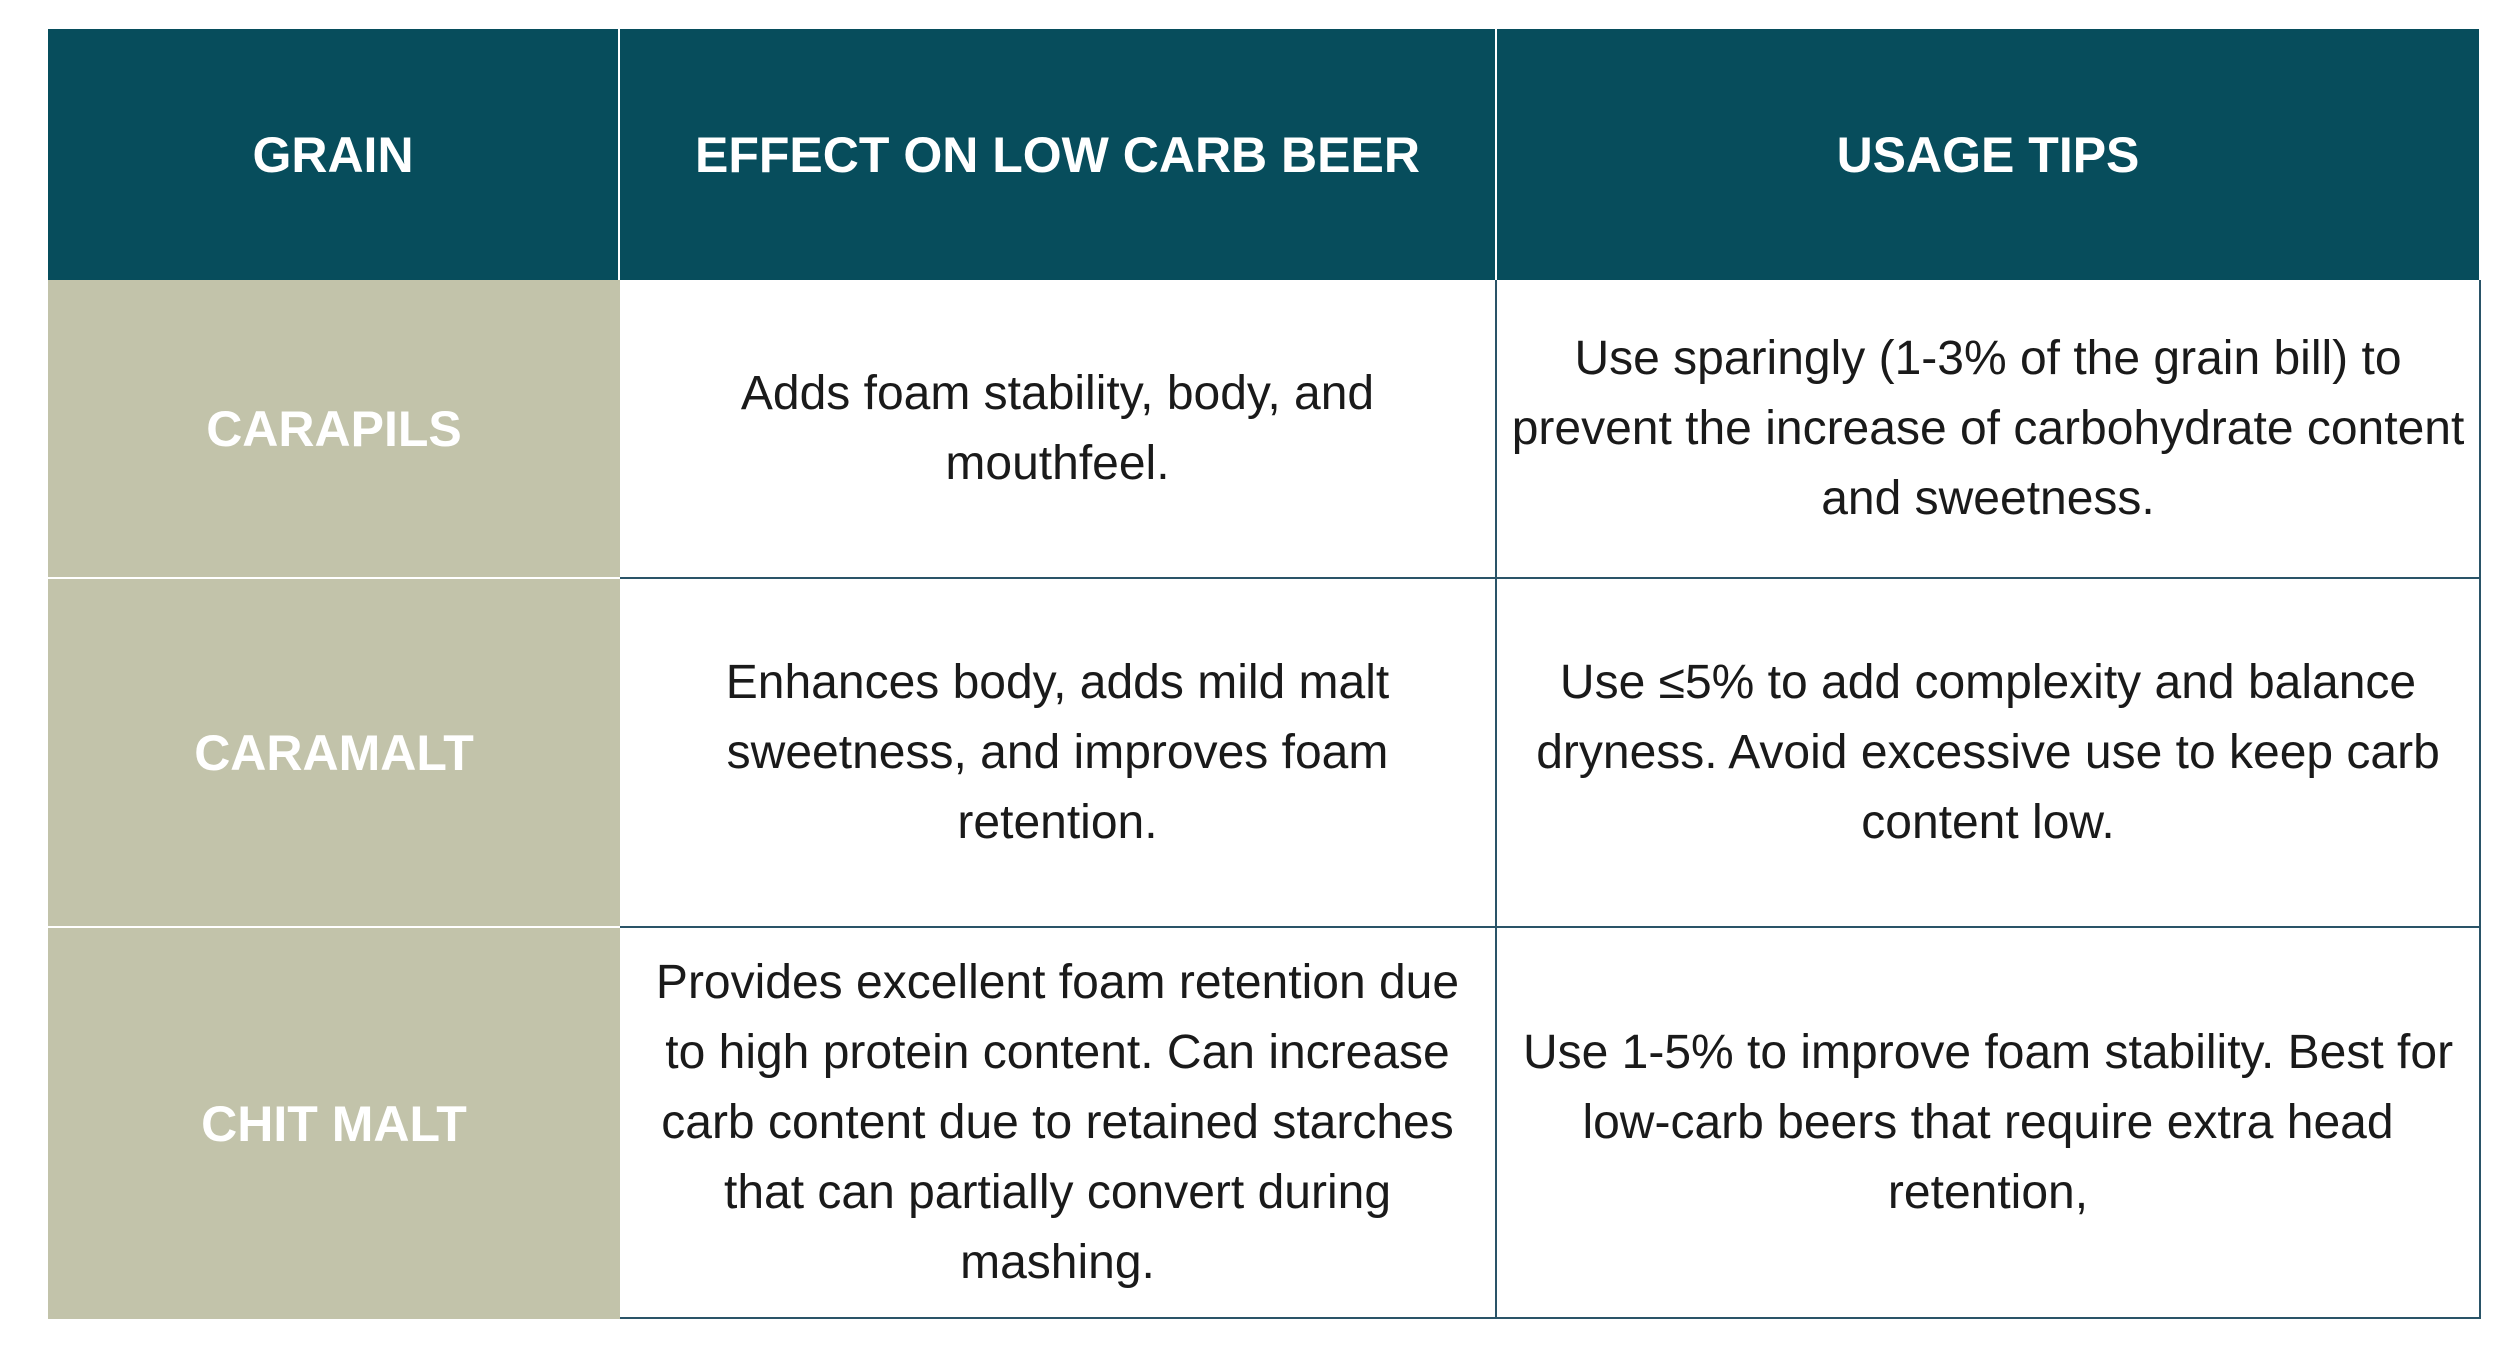 The height and width of the screenshot is (1365, 2500). What do you see at coordinates (334, 429) in the screenshot?
I see `grain-cell: CARAPILS` at bounding box center [334, 429].